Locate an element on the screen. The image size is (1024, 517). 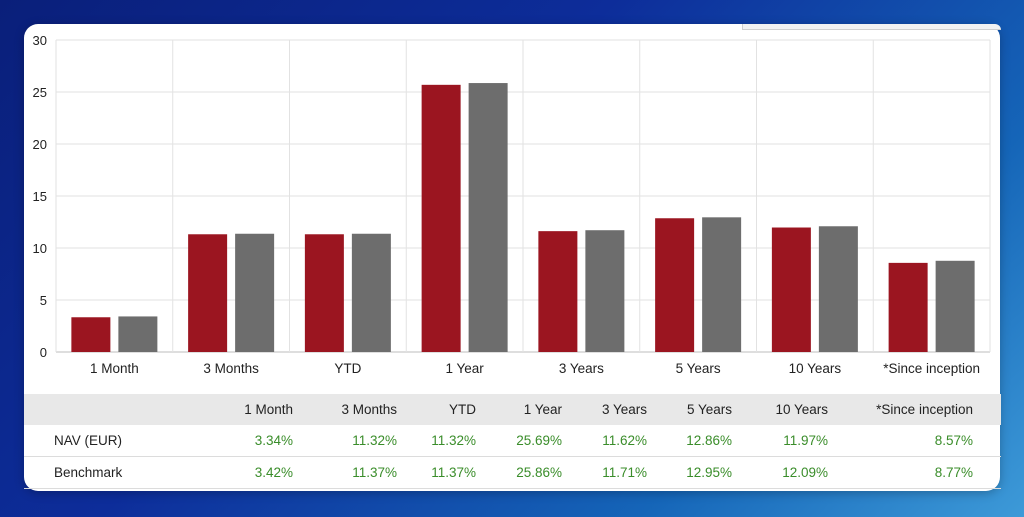
top-tab-edge is located at coordinates (871, 27).